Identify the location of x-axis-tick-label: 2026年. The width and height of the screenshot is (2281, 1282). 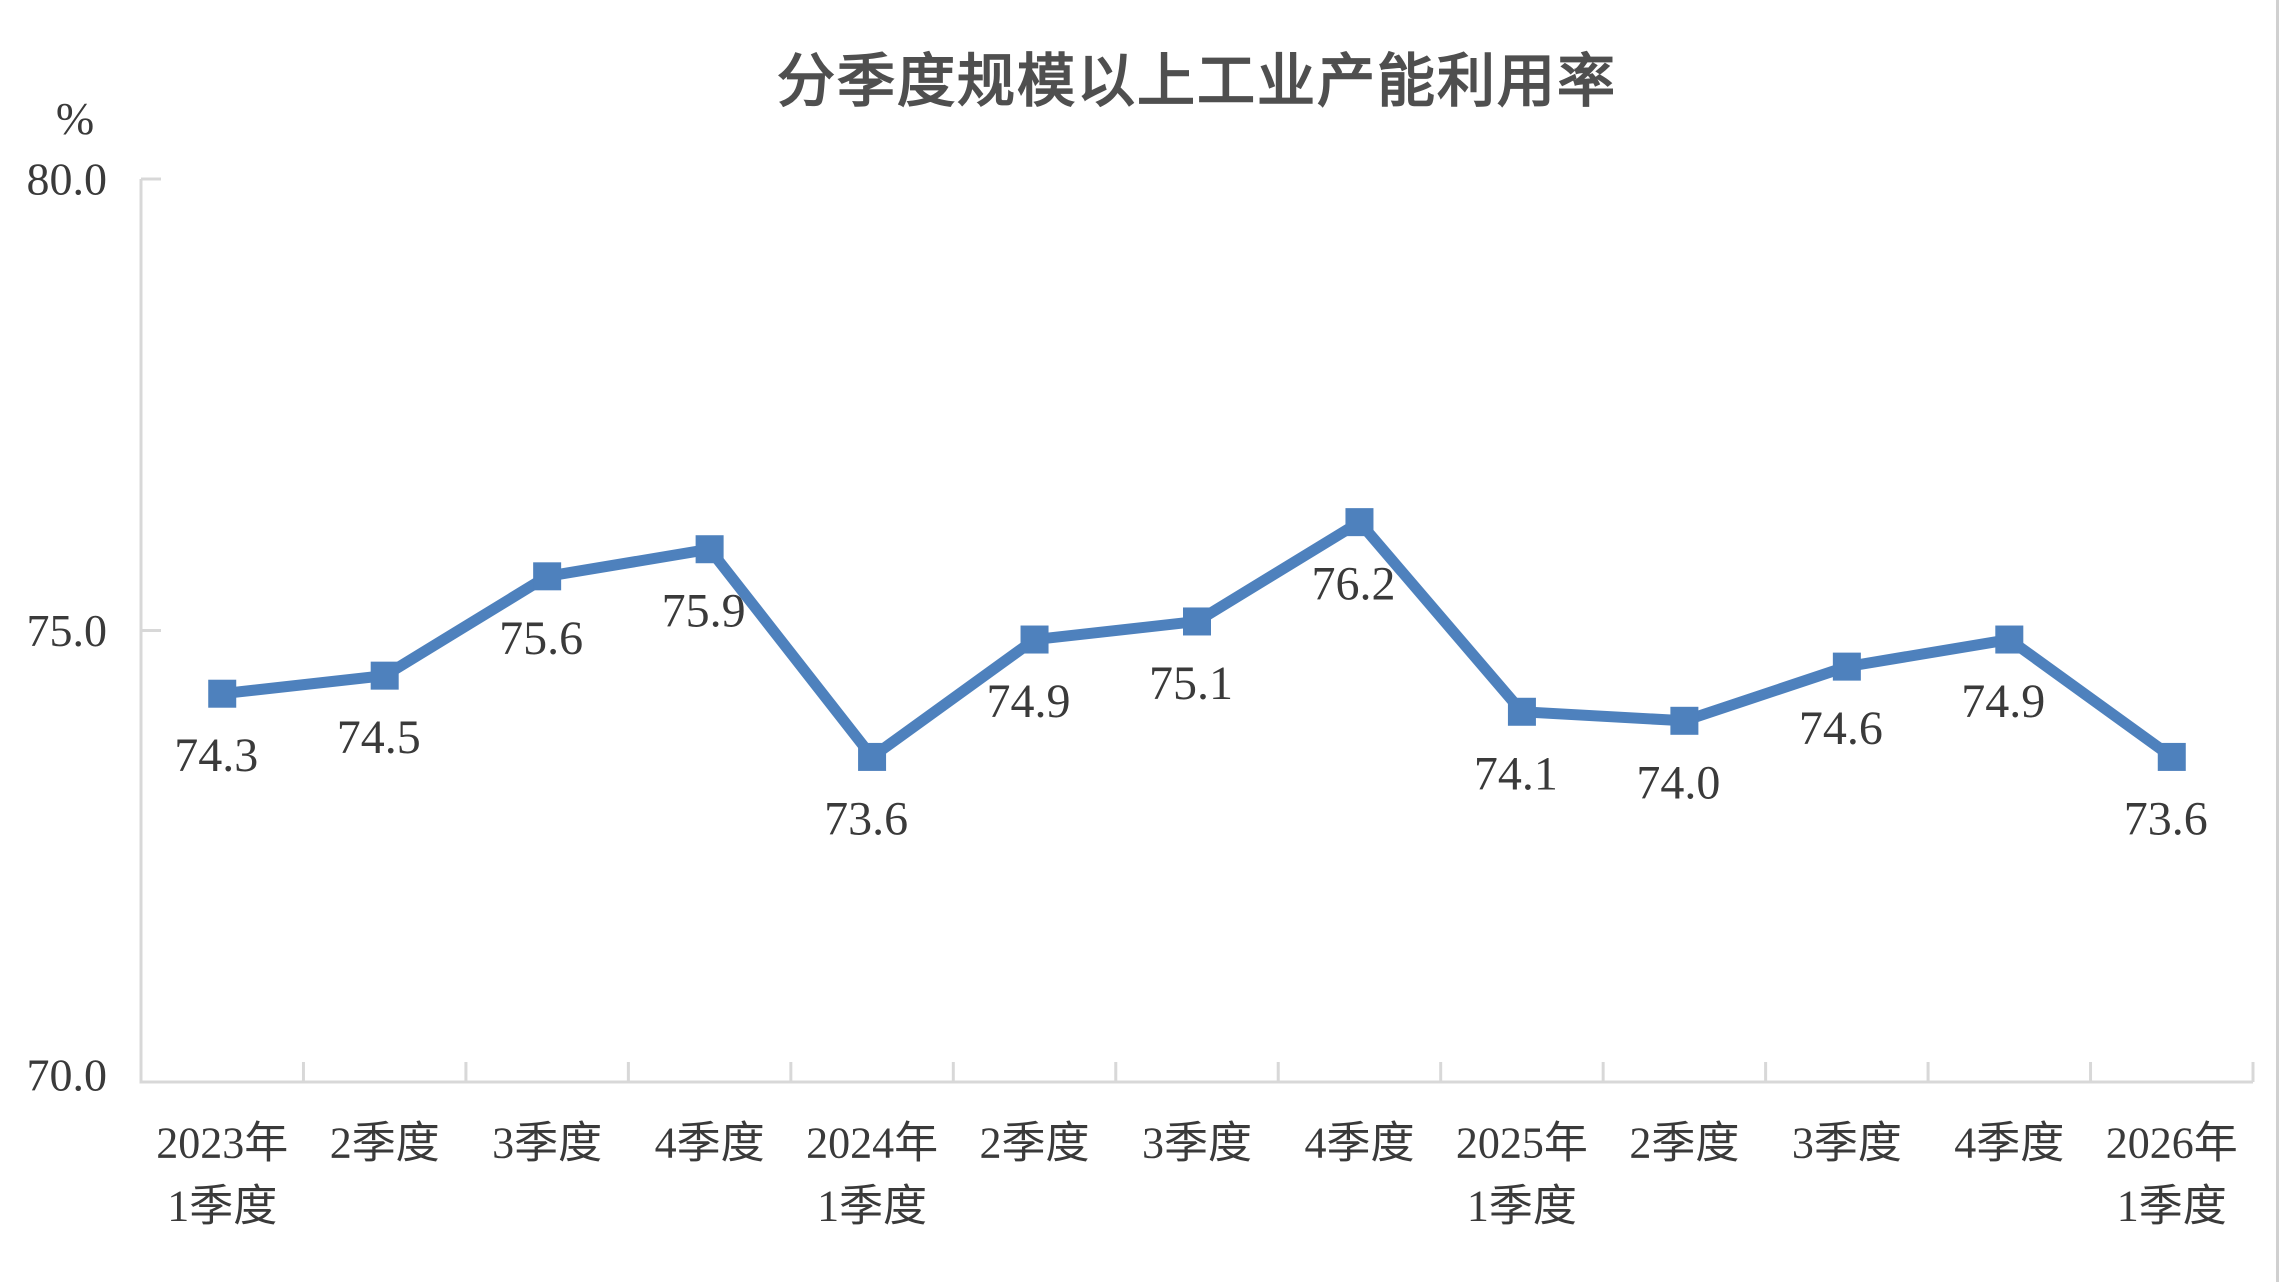
(2172, 1143).